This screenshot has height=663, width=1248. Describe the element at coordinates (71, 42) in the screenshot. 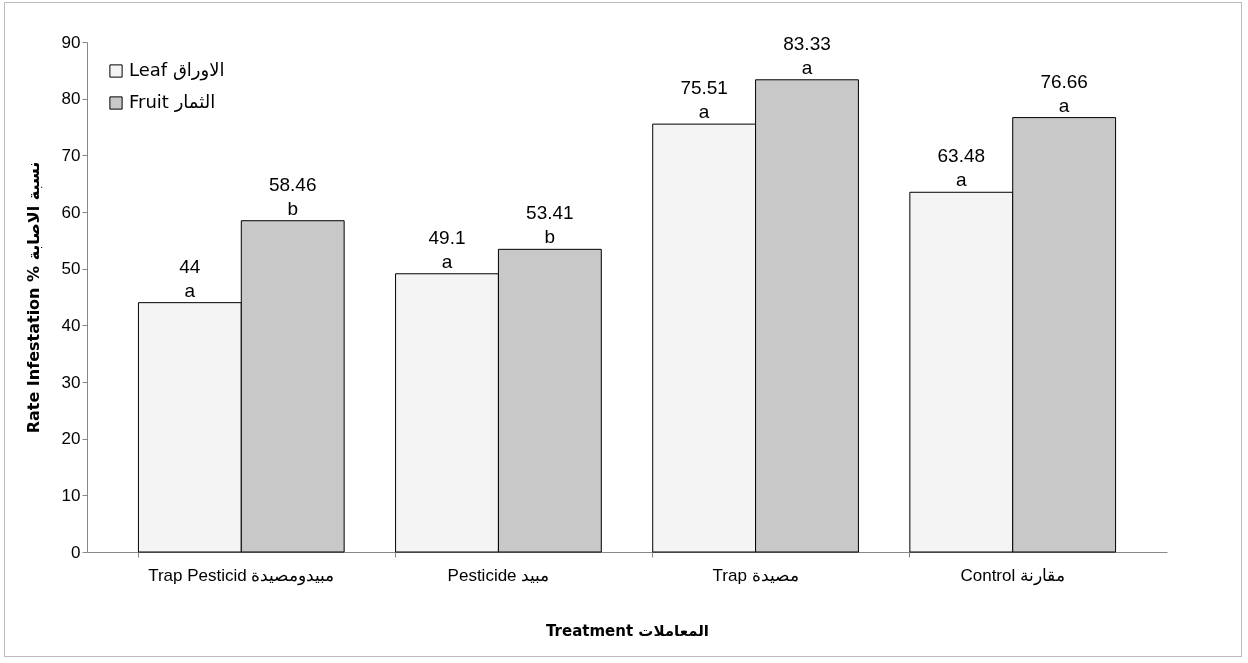

I see `y-tick-label: 90` at that location.